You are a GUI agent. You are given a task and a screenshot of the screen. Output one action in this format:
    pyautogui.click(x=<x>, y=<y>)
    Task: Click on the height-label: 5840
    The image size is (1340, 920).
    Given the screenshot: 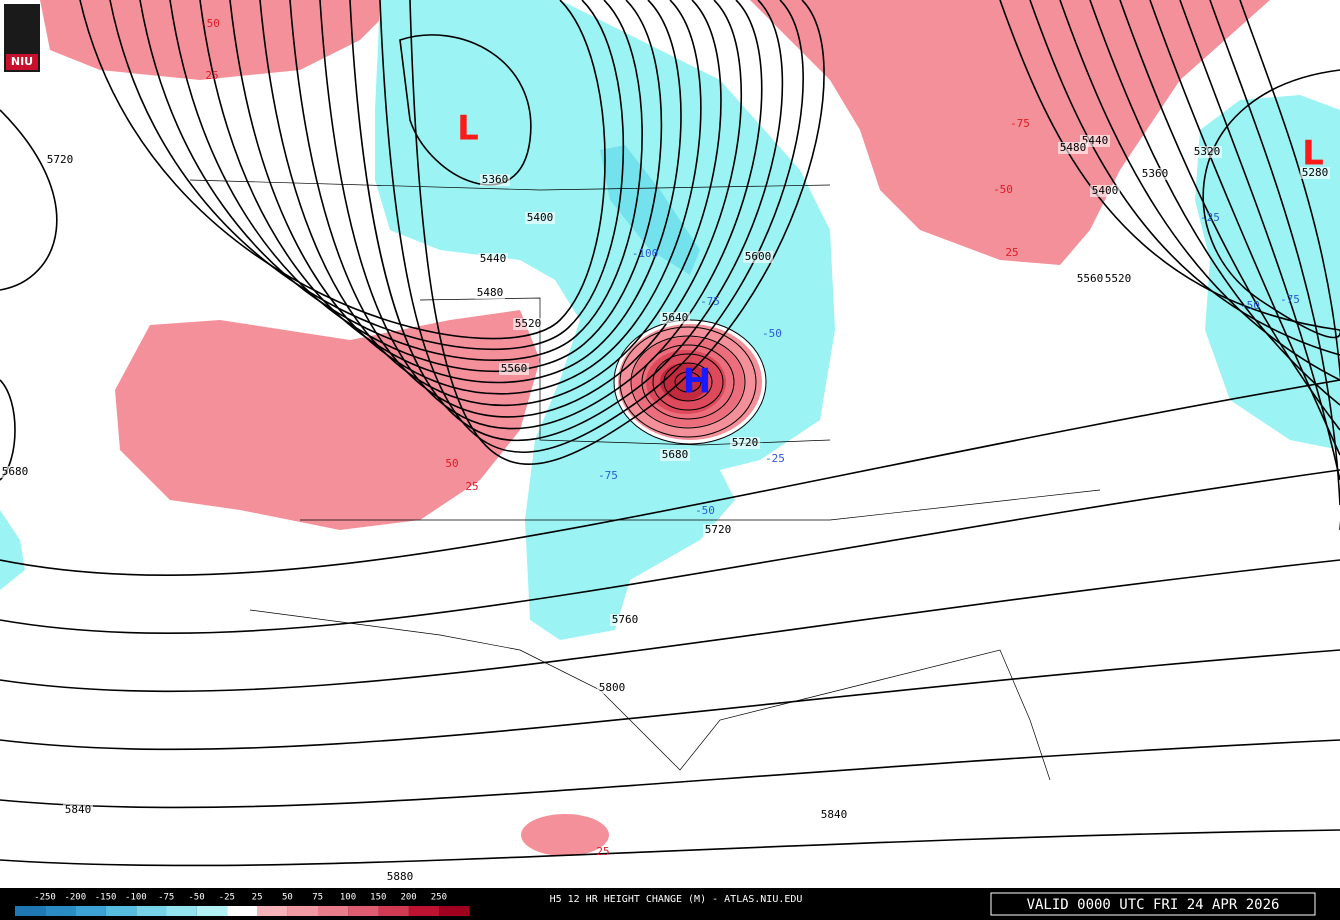 What is the action you would take?
    pyautogui.click(x=834, y=814)
    